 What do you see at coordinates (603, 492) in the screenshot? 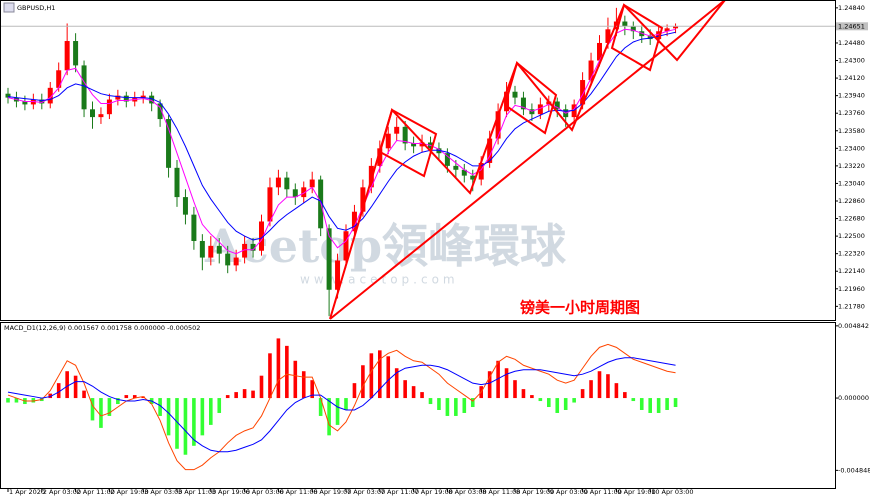
I see `x-tick-label: 9 Apr 11:00` at bounding box center [603, 492].